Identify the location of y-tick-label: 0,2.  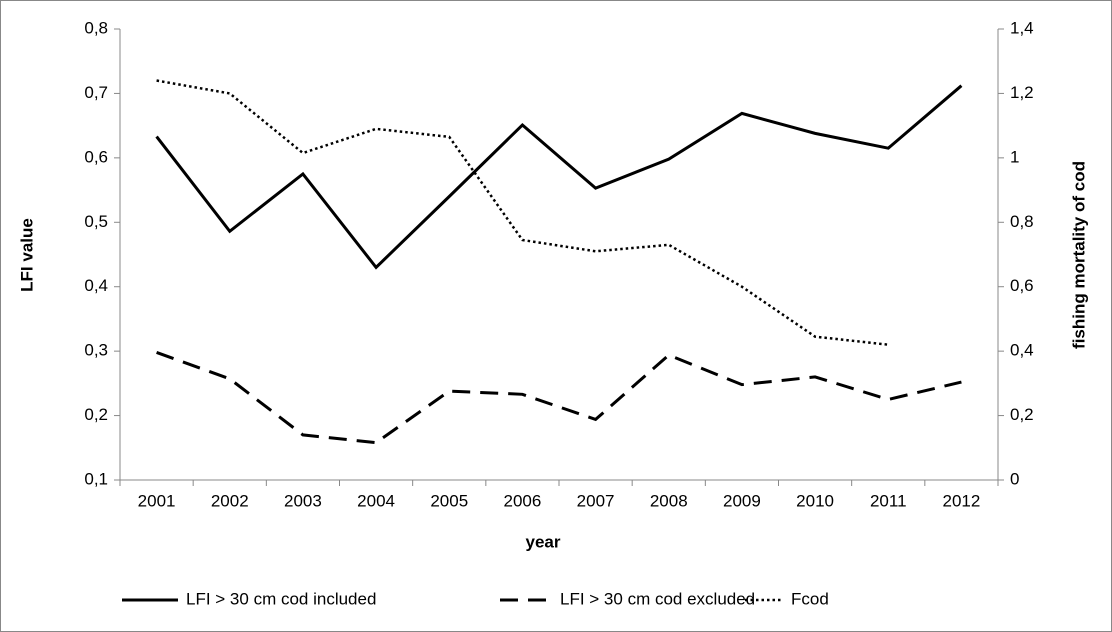
(96, 414).